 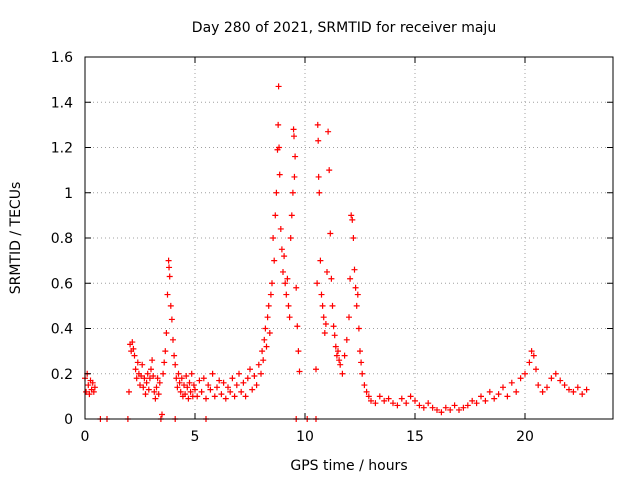 What do you see at coordinates (62, 330) in the screenshot?
I see `y-tick-label: 0.4` at bounding box center [62, 330].